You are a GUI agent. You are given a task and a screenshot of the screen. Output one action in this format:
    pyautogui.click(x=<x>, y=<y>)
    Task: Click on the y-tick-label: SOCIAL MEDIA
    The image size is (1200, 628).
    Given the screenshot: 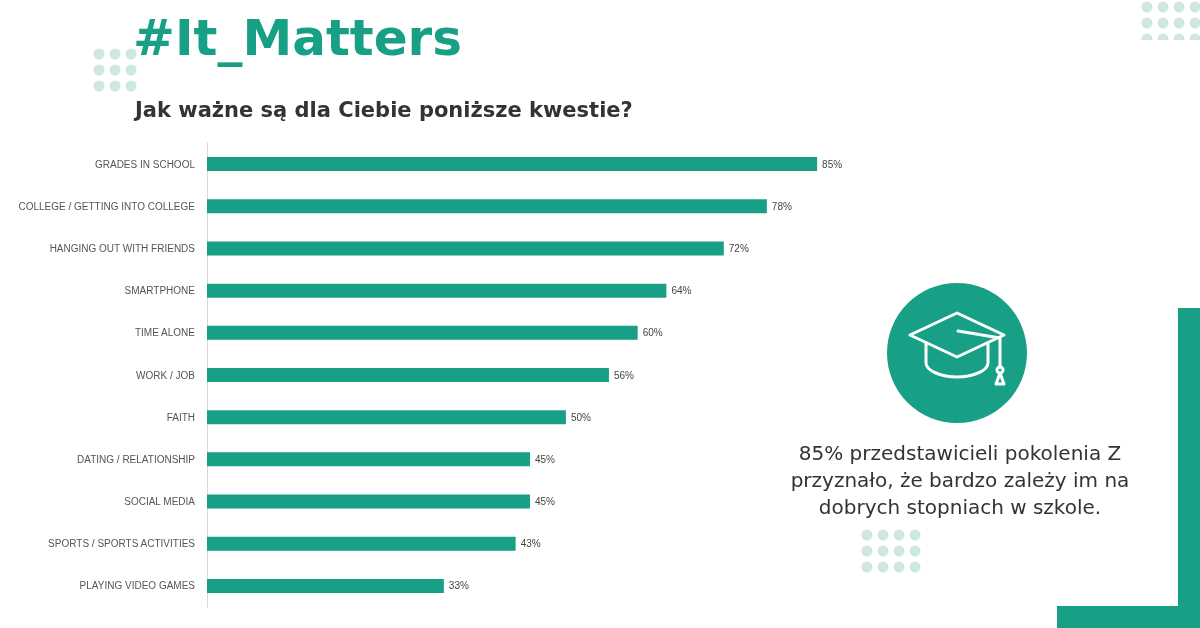 What is the action you would take?
    pyautogui.click(x=160, y=502)
    